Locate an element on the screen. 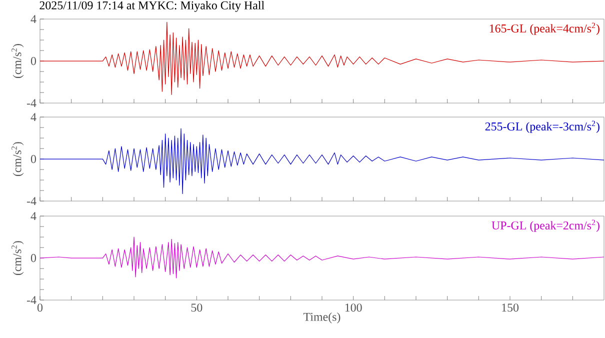  chart-title: 2025/11/09 17:14 at MYKC: Miyako City Hall is located at coordinates (152, 6).